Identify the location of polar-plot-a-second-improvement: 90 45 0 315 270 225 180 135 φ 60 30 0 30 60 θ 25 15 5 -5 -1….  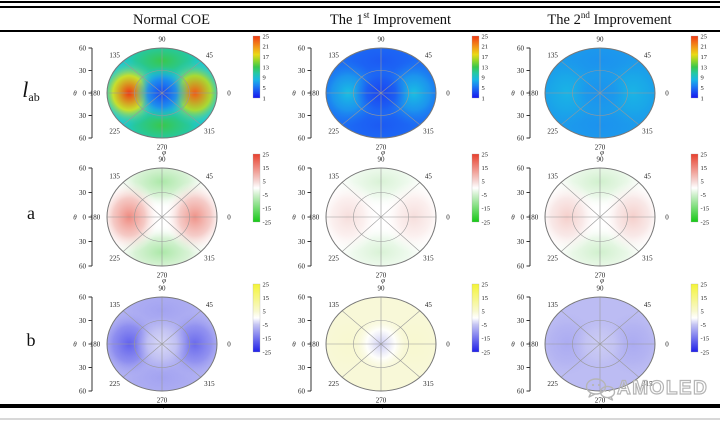
(610, 217).